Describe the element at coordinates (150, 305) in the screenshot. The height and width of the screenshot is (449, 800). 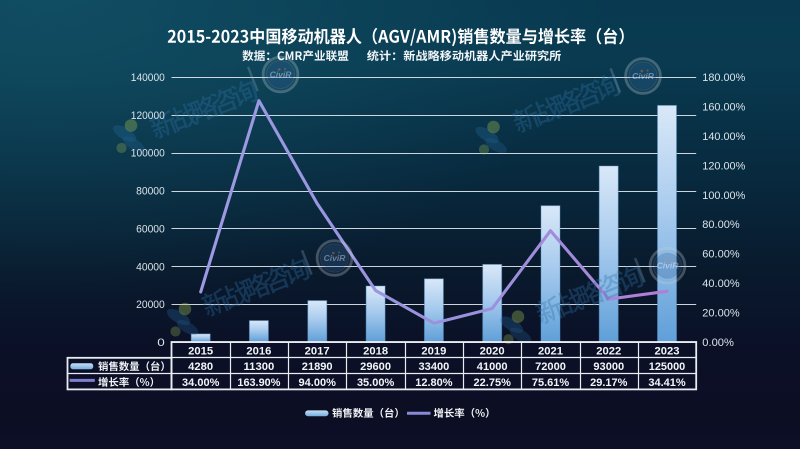
I see `svg-text: 20000` at that location.